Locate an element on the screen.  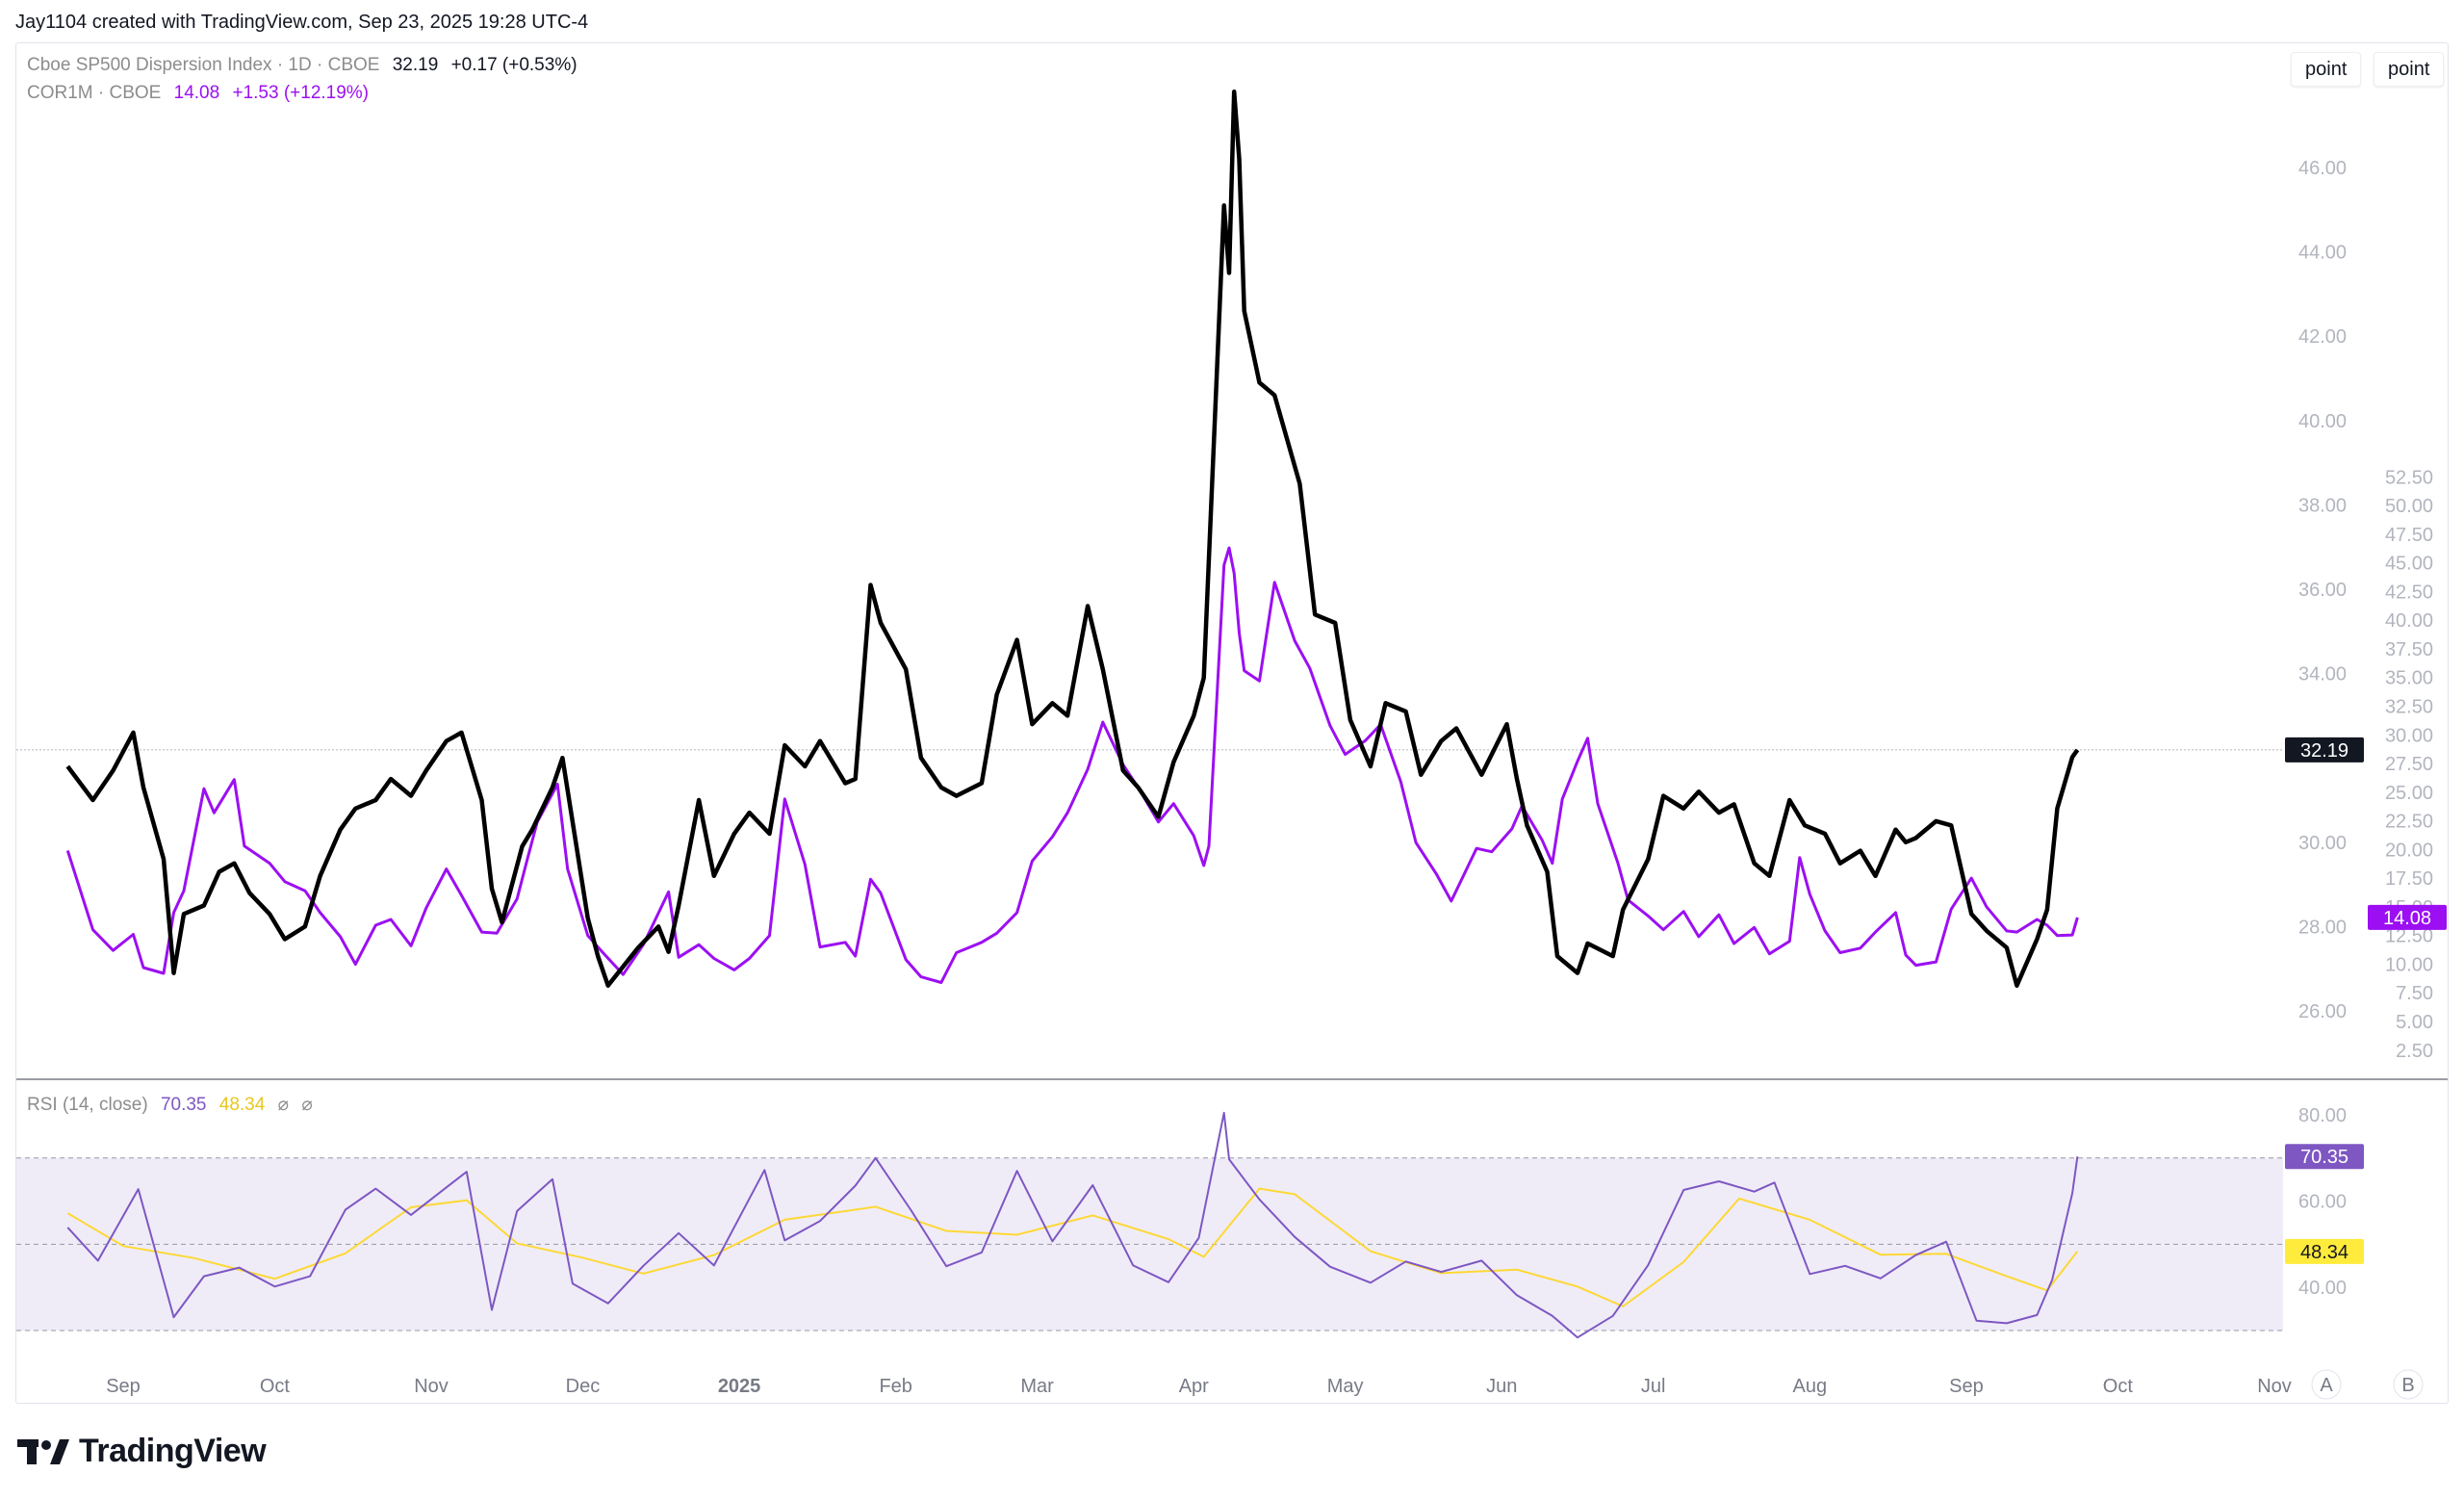
outer-axis-tick: 34.00 is located at coordinates (2322, 674).